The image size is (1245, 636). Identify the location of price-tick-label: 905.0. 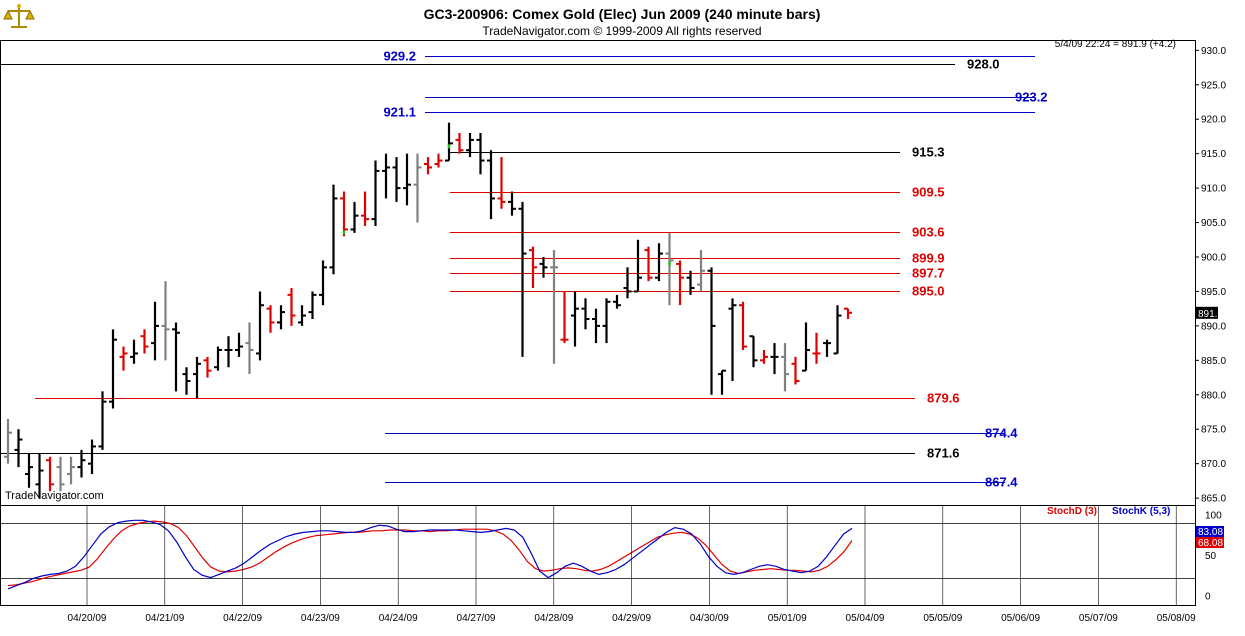
(1213, 223).